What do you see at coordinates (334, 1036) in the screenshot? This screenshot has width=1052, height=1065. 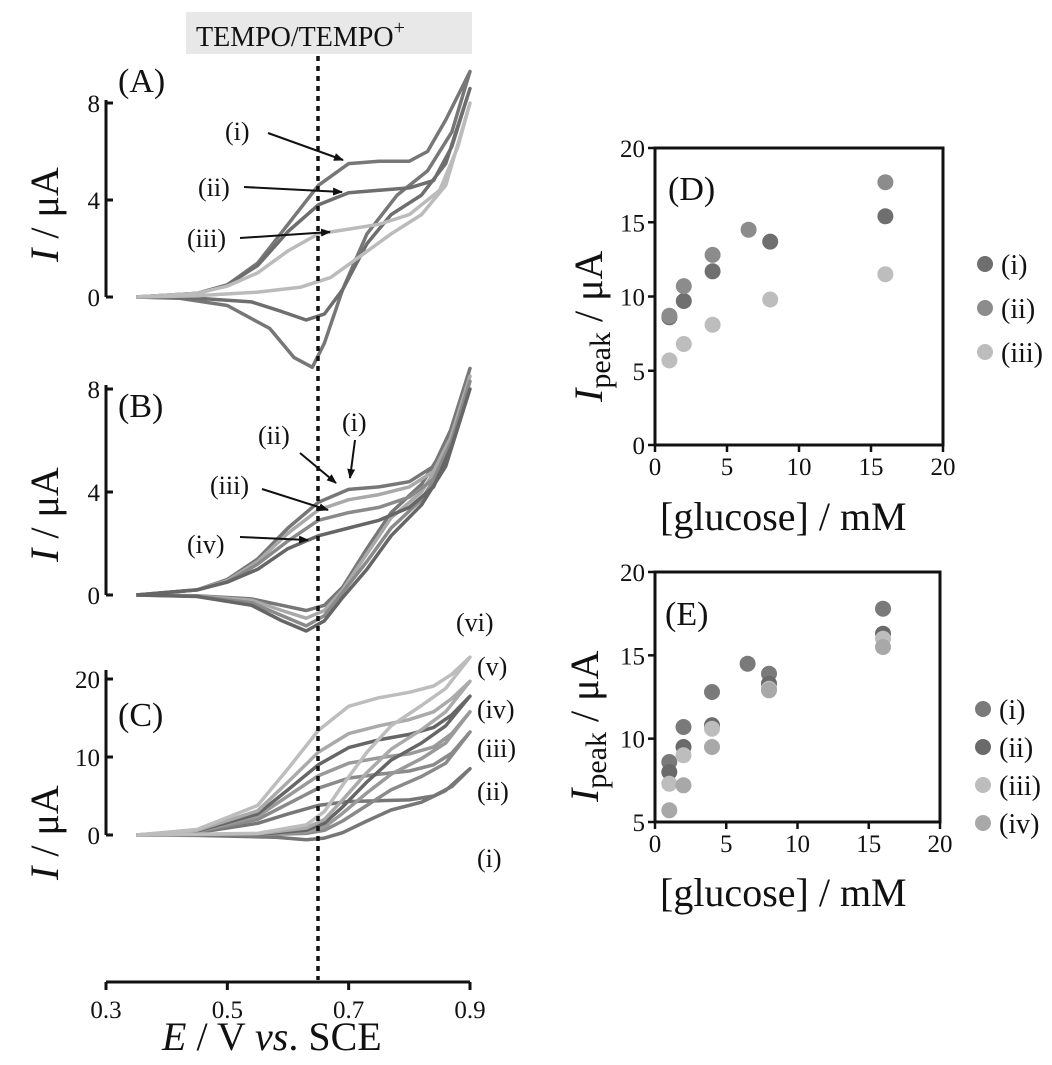 I see `xlabel-sce: . SCE` at bounding box center [334, 1036].